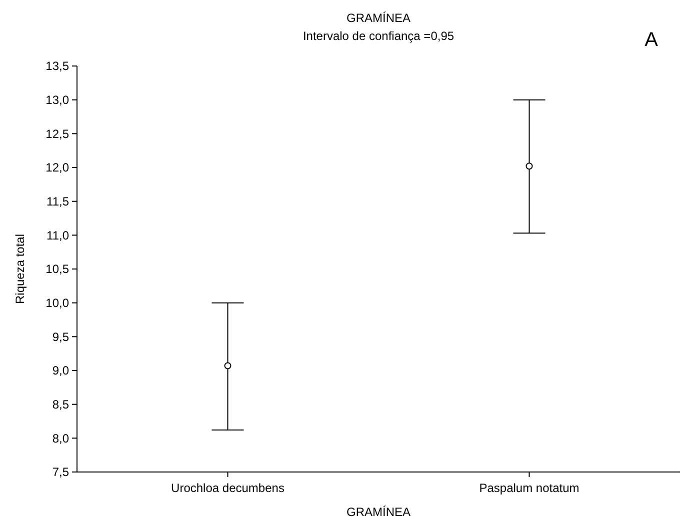 The image size is (696, 526). Describe the element at coordinates (20, 269) in the screenshot. I see `y-axis-title: Riqueza total` at that location.